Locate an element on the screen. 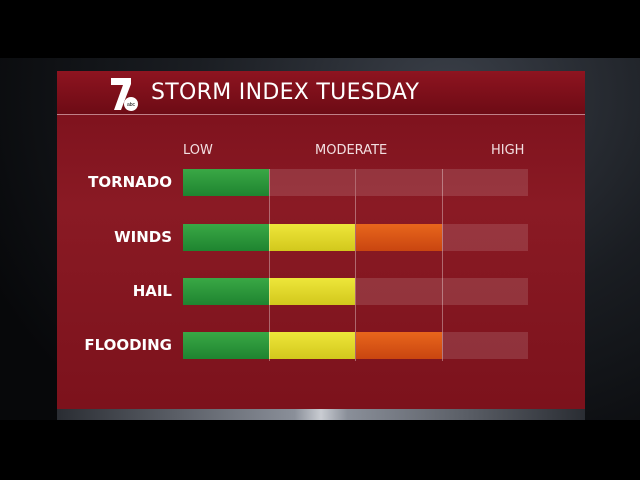 The image size is (640, 480). index-bar-tornado is located at coordinates (355, 182).